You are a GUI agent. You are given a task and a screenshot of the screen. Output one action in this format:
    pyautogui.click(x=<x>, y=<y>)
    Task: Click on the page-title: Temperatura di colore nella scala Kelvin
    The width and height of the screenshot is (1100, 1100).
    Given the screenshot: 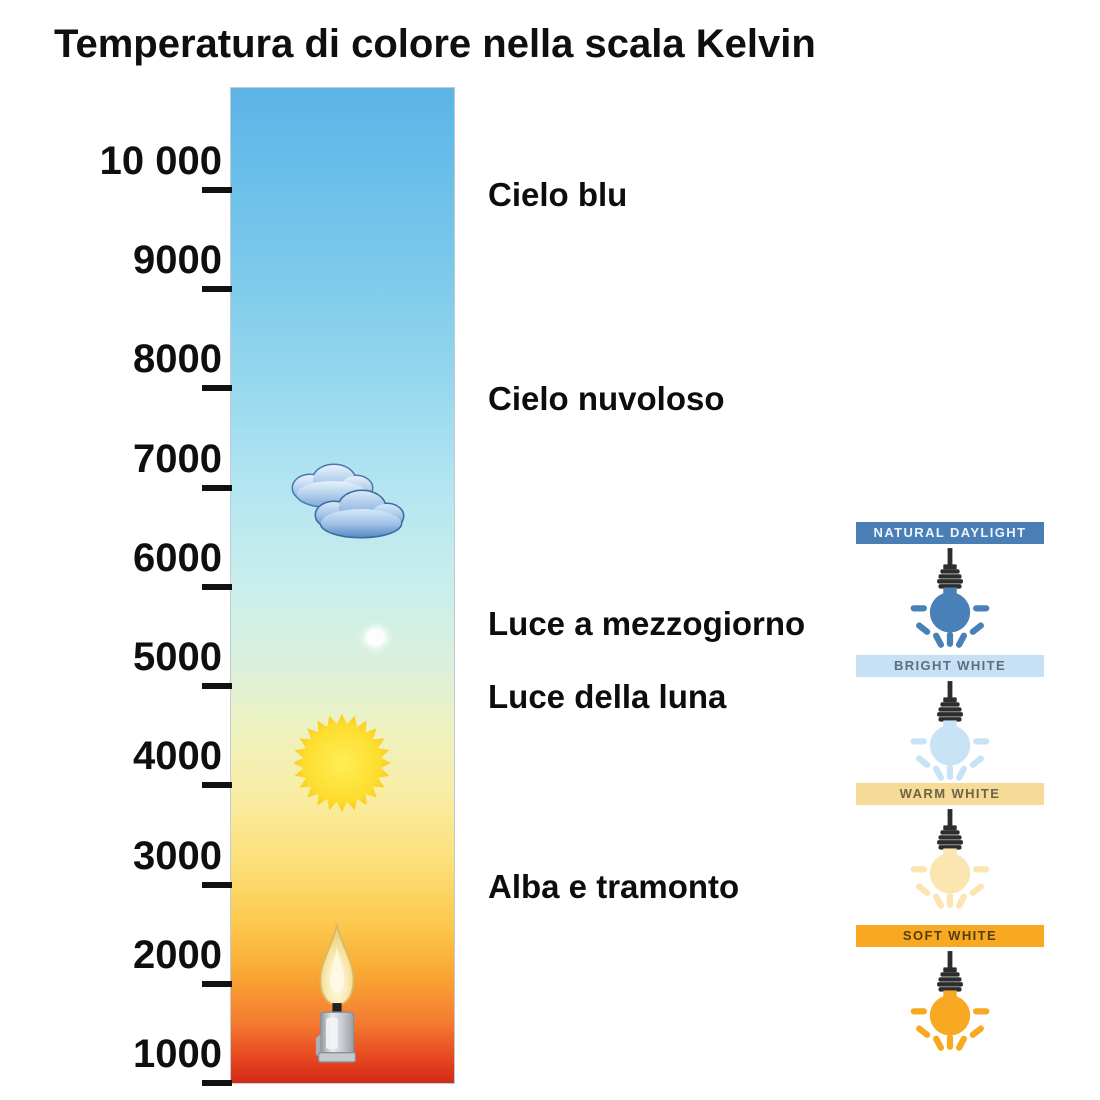 What is the action you would take?
    pyautogui.click(x=435, y=44)
    